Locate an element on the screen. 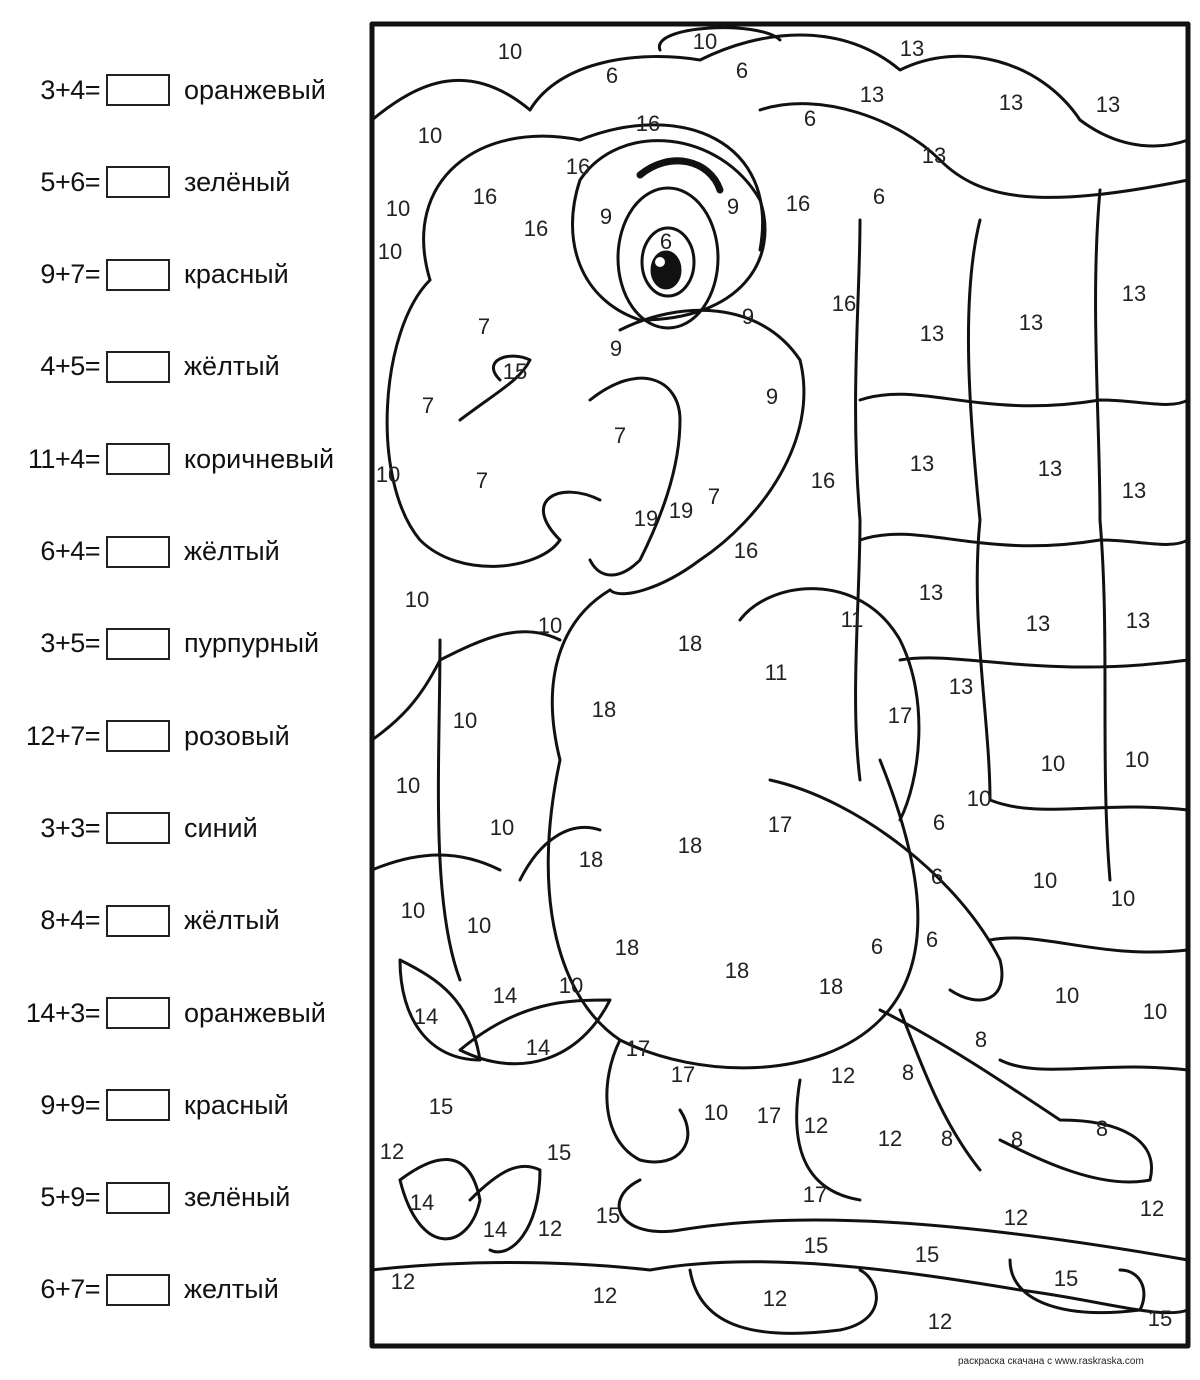  legend-row: 6+4= жёлтый is located at coordinates (140, 552).